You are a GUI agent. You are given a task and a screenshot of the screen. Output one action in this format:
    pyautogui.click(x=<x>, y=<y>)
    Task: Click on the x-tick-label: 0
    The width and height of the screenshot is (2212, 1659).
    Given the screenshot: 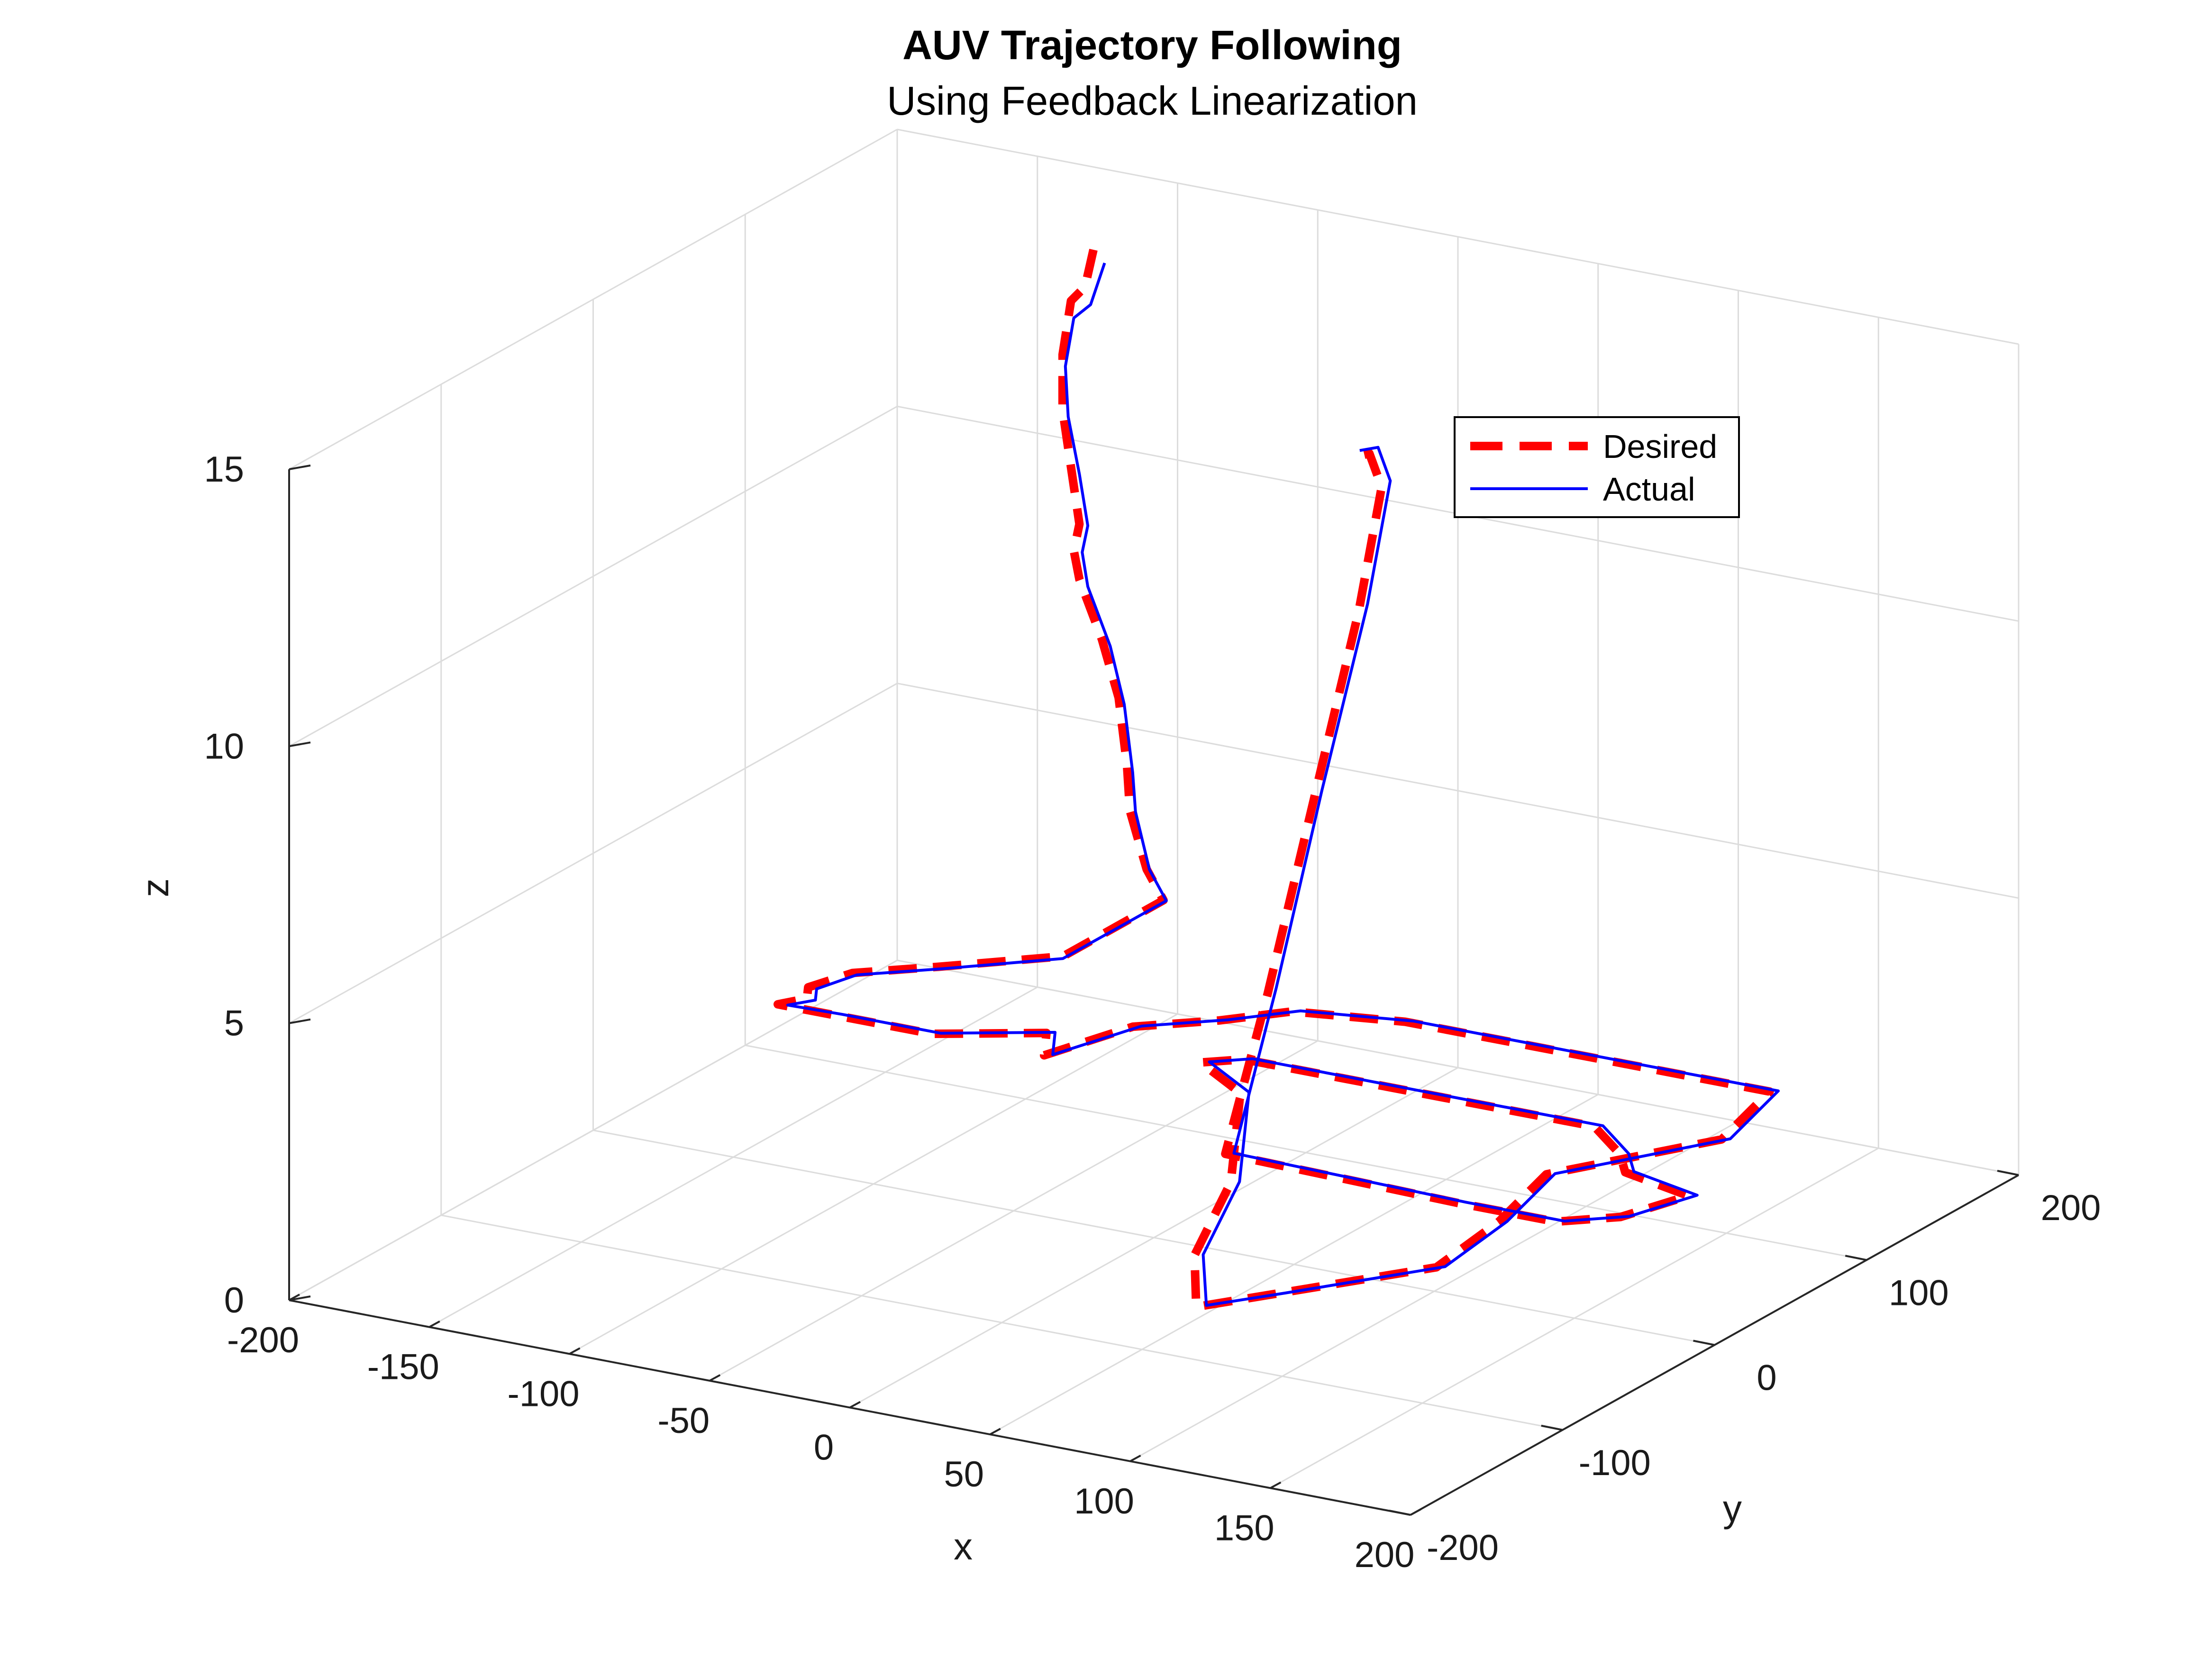 What is the action you would take?
    pyautogui.click(x=824, y=1448)
    